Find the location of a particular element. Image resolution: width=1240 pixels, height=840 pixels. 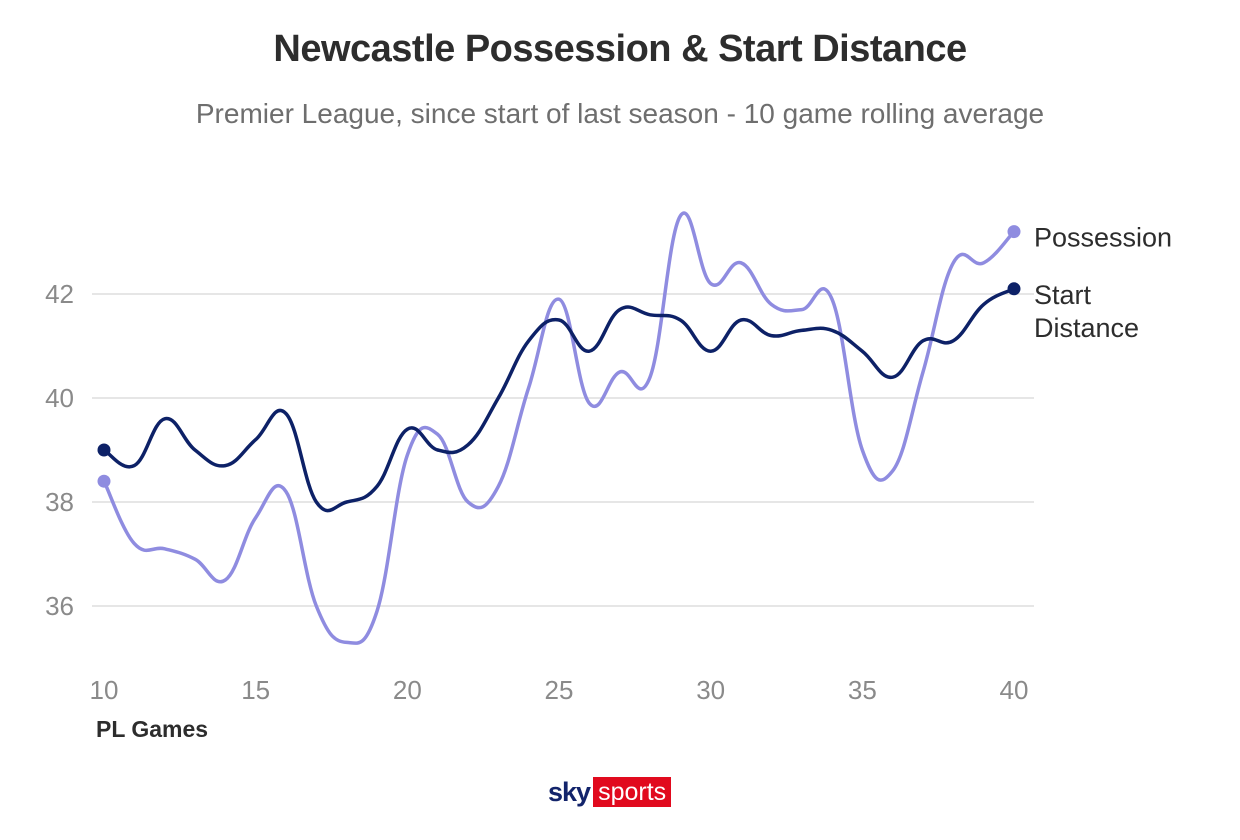

sky-sports-logo: sky sports is located at coordinates (610, 792).